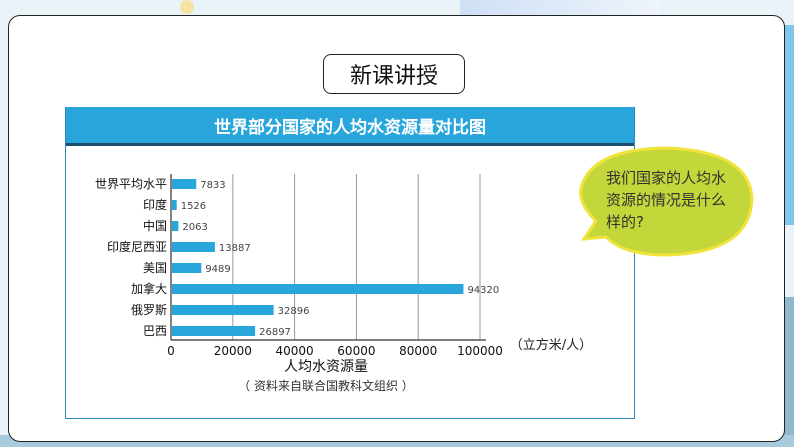 The height and width of the screenshot is (447, 794). I want to click on x-tick-label: 60000, so click(356, 351).